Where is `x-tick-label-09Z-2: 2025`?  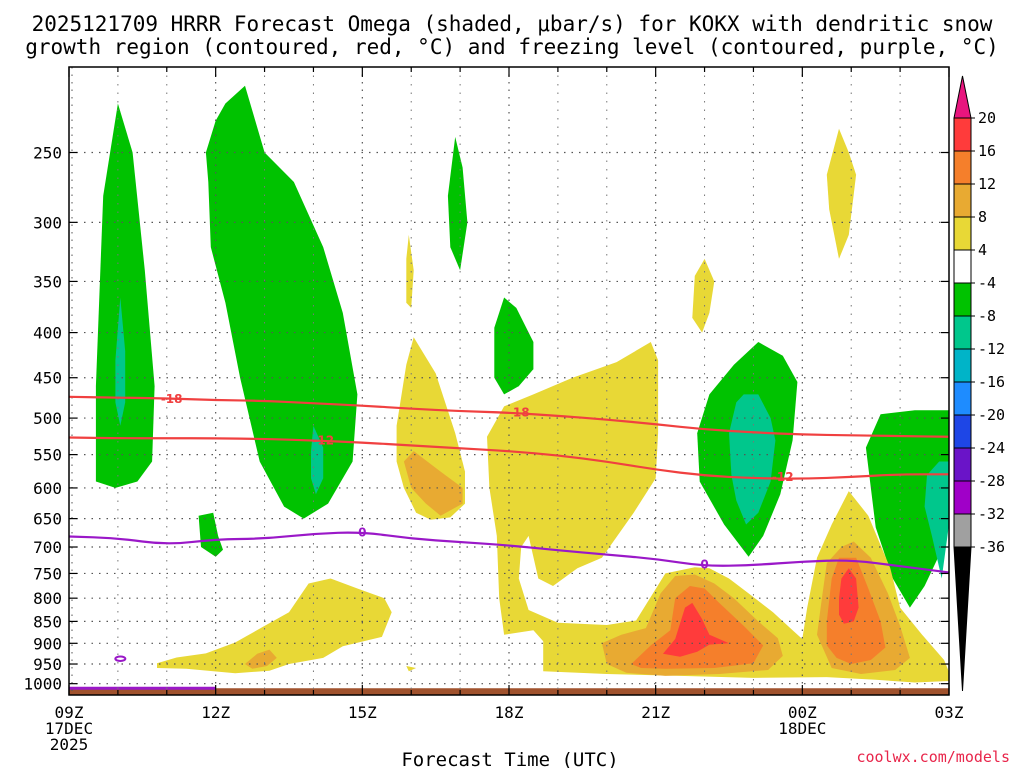
x-tick-label-09Z-2: 2025 is located at coordinates (69, 744).